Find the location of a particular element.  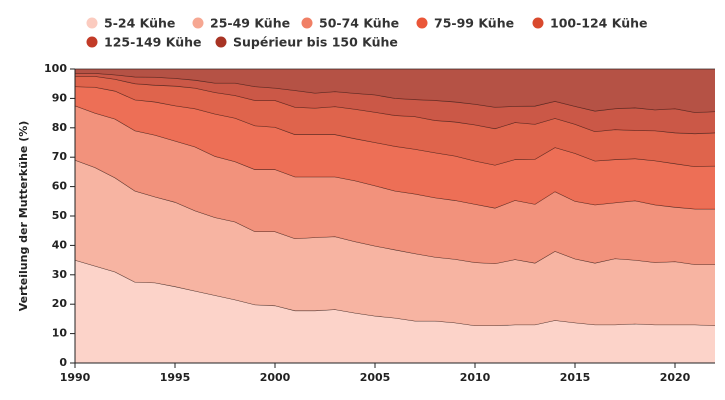

y-tick-label: 20 is located at coordinates (60, 303).